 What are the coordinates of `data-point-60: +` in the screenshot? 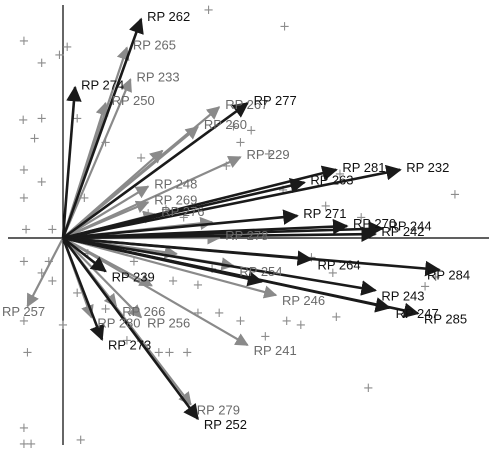 It's located at (325, 206).